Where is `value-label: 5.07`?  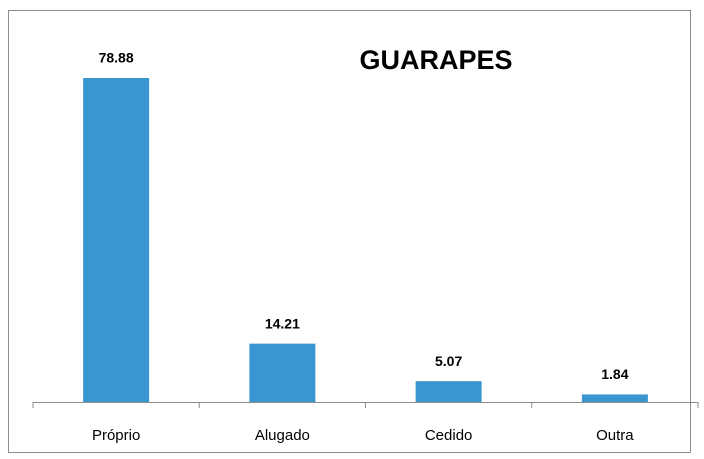 value-label: 5.07 is located at coordinates (448, 361).